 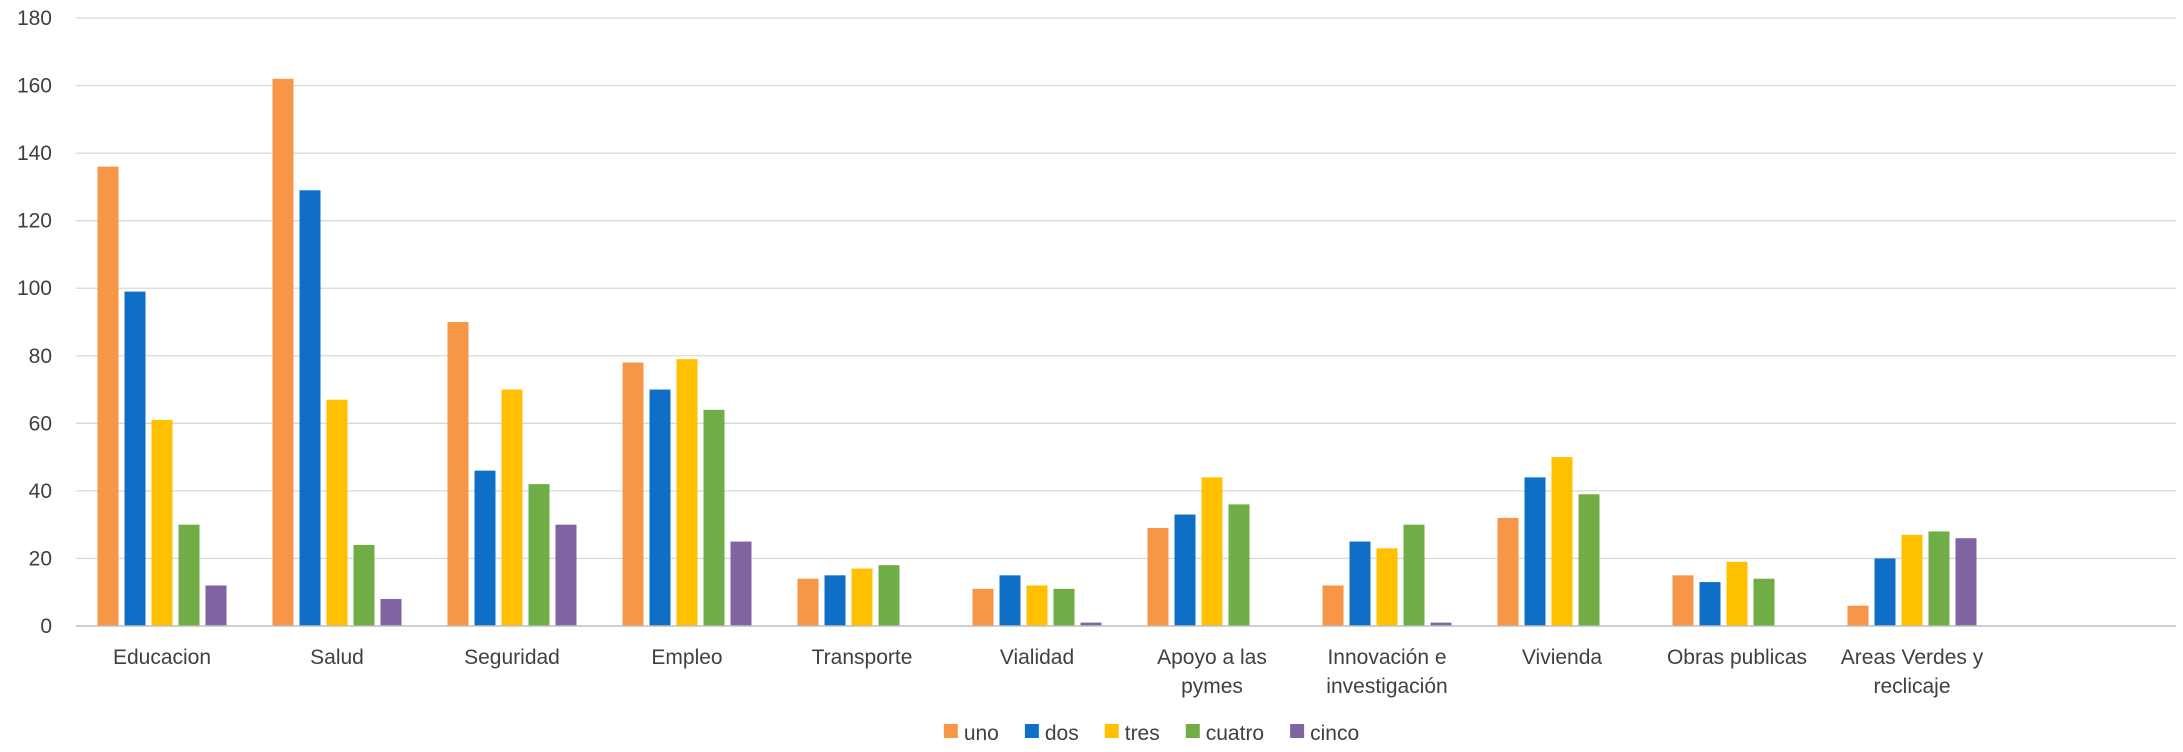 What do you see at coordinates (40, 423) in the screenshot?
I see `y-tick-label: 60` at bounding box center [40, 423].